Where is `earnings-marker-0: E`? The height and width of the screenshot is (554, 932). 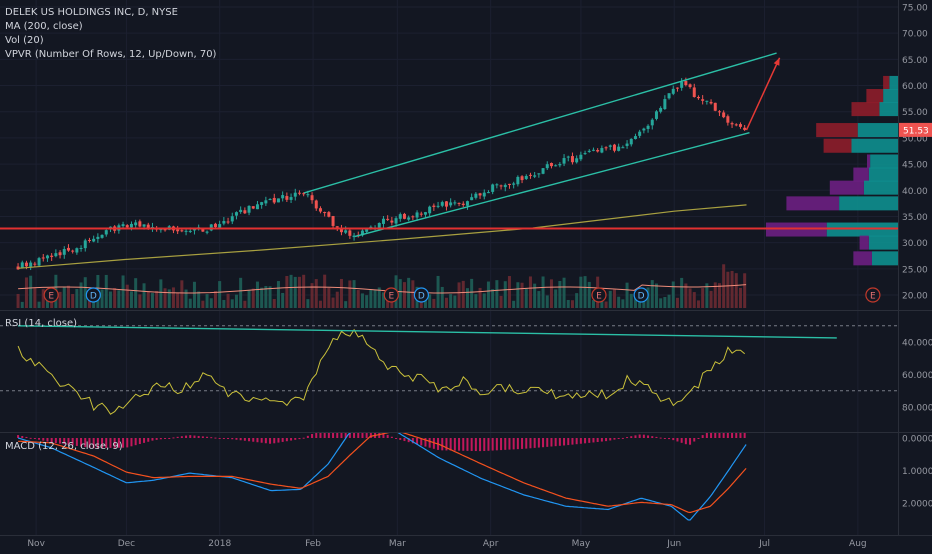
earnings-marker-0: E is located at coordinates (51, 295).